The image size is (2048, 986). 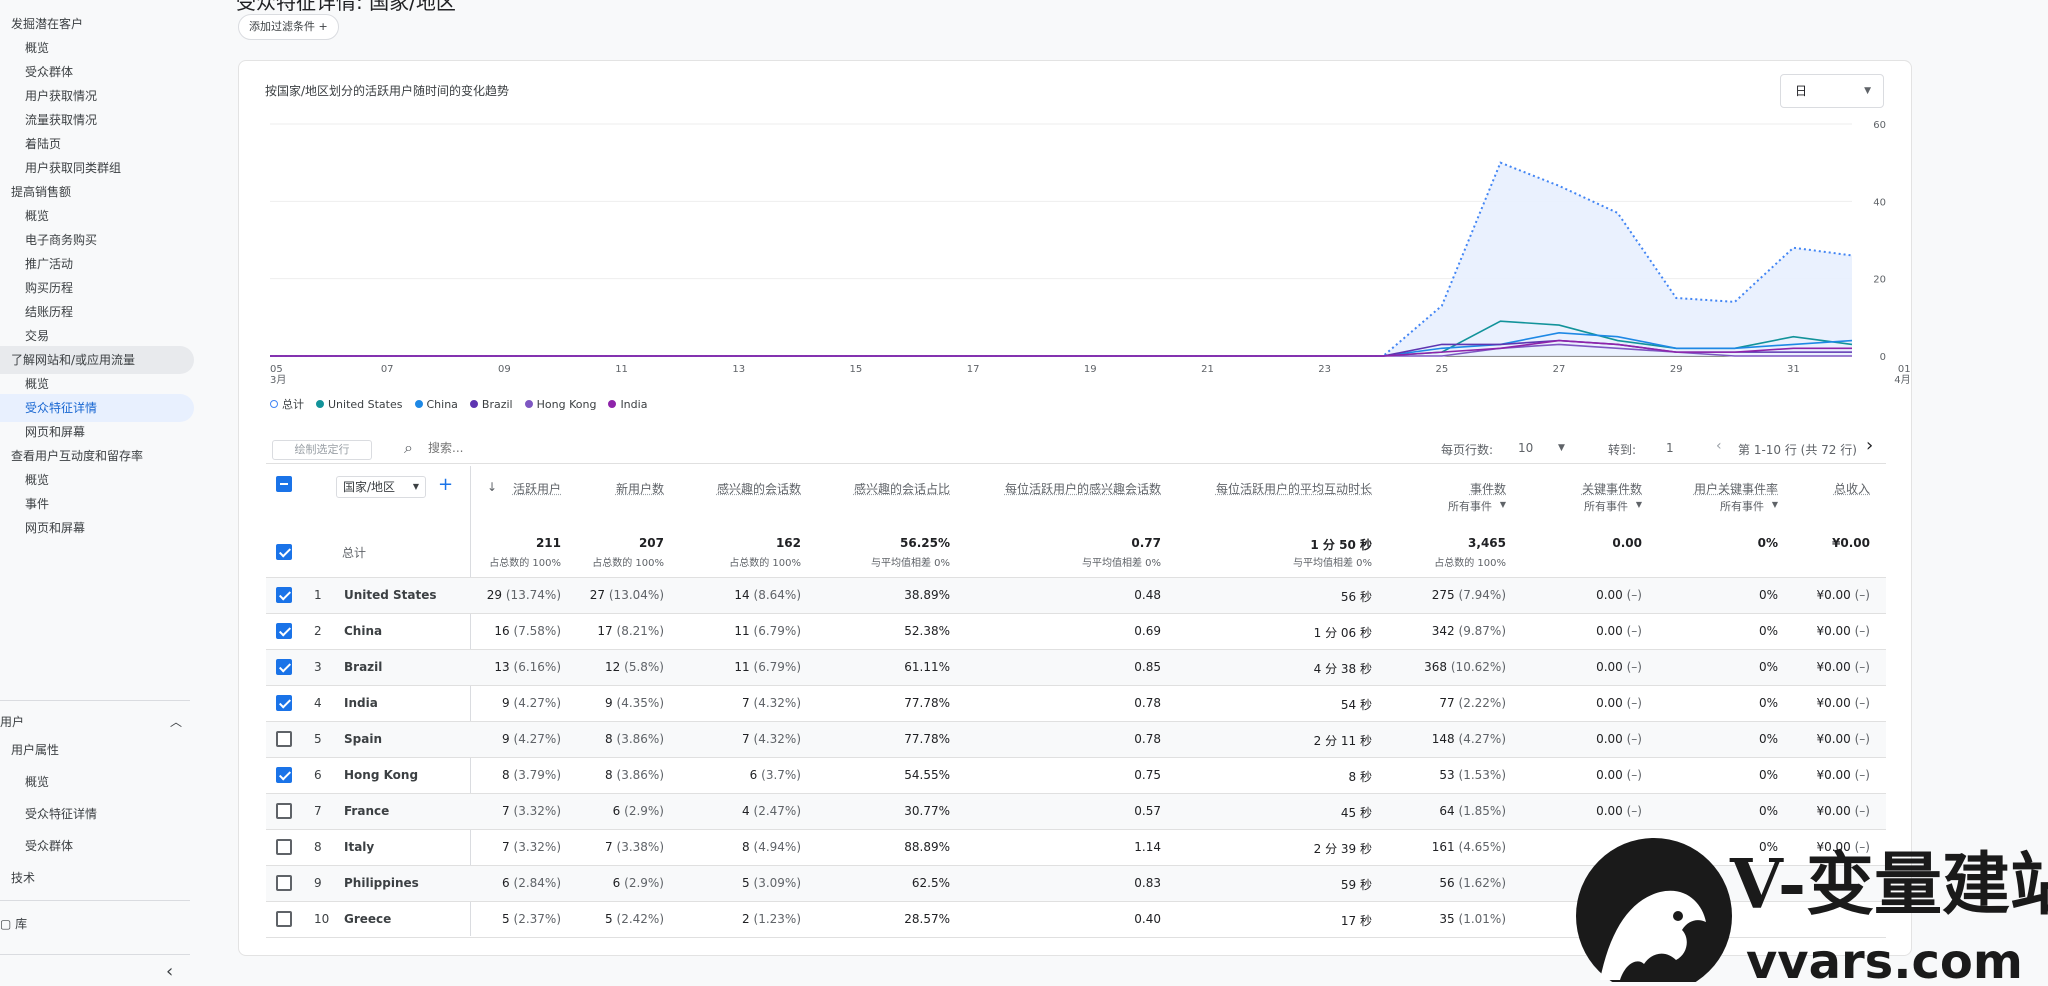 I want to click on row-index: 1, so click(x=318, y=595).